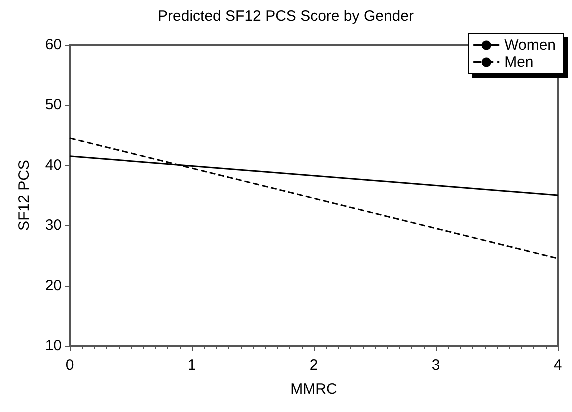 This screenshot has width=572, height=412. I want to click on x-axis-title: MMRC, so click(314, 389).